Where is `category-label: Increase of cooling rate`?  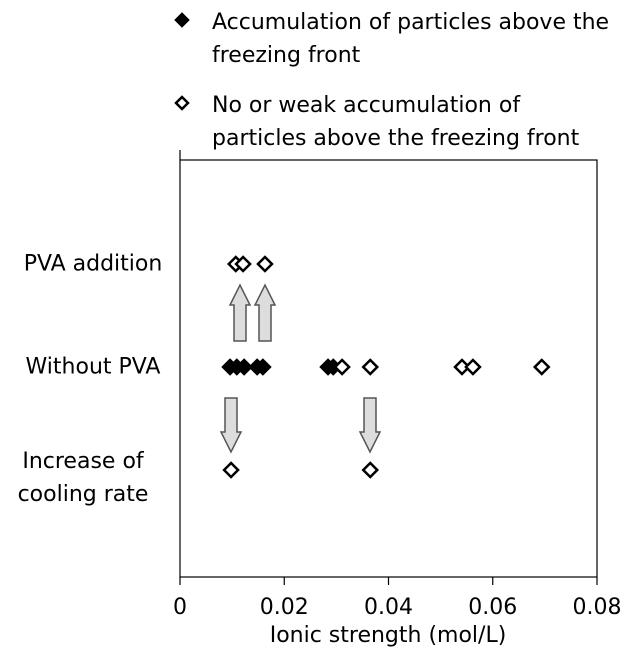
category-label: Increase of cooling rate is located at coordinates (83, 478).